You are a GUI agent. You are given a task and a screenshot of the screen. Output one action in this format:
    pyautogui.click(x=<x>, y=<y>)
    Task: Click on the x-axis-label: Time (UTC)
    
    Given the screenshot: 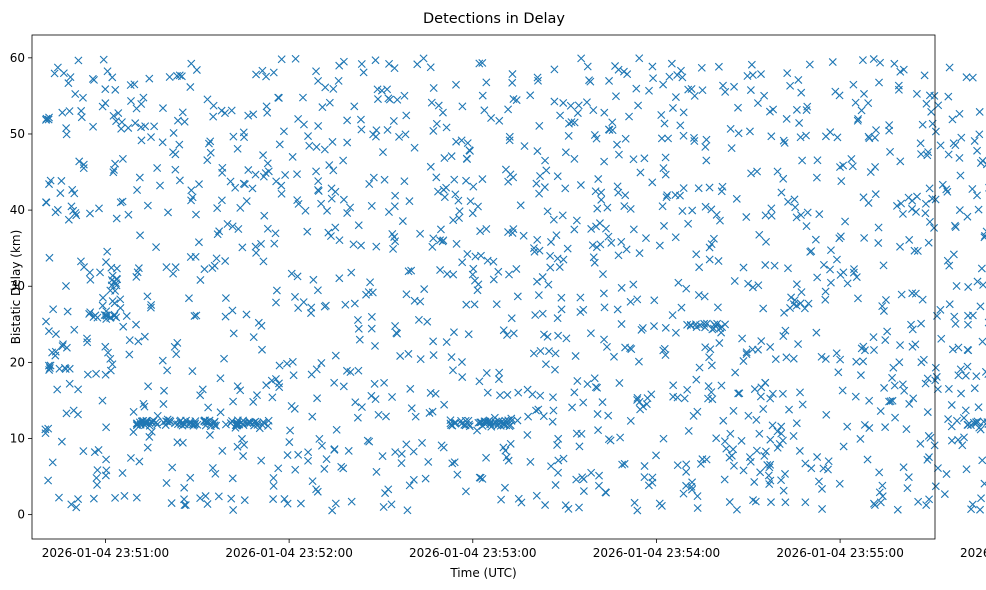 What is the action you would take?
    pyautogui.click(x=482, y=573)
    